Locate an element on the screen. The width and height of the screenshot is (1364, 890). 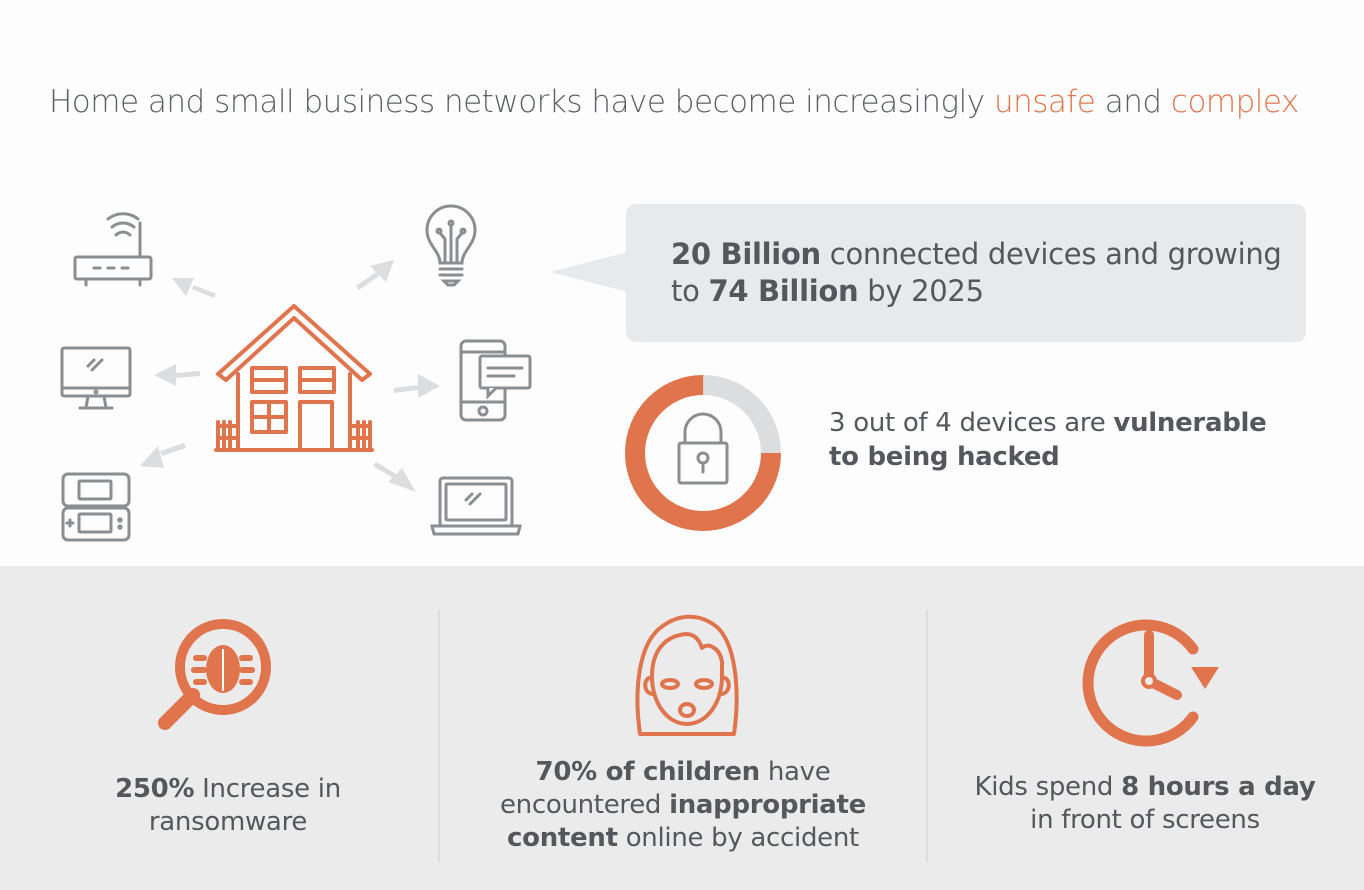
bubble-tail is located at coordinates (589, 272).